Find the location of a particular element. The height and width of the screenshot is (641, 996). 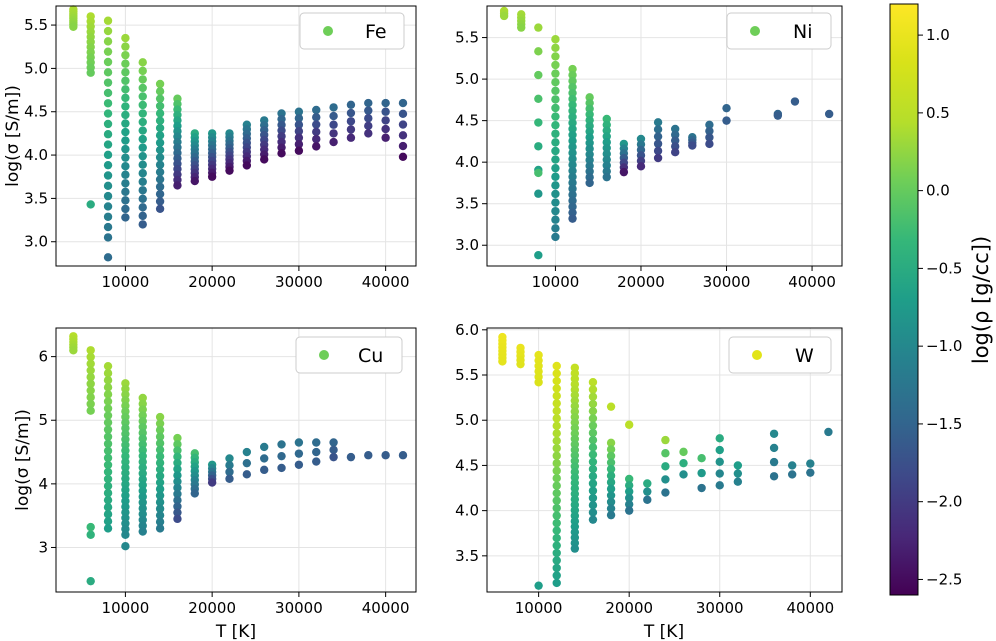

legend: Fe is located at coordinates (352, 31).